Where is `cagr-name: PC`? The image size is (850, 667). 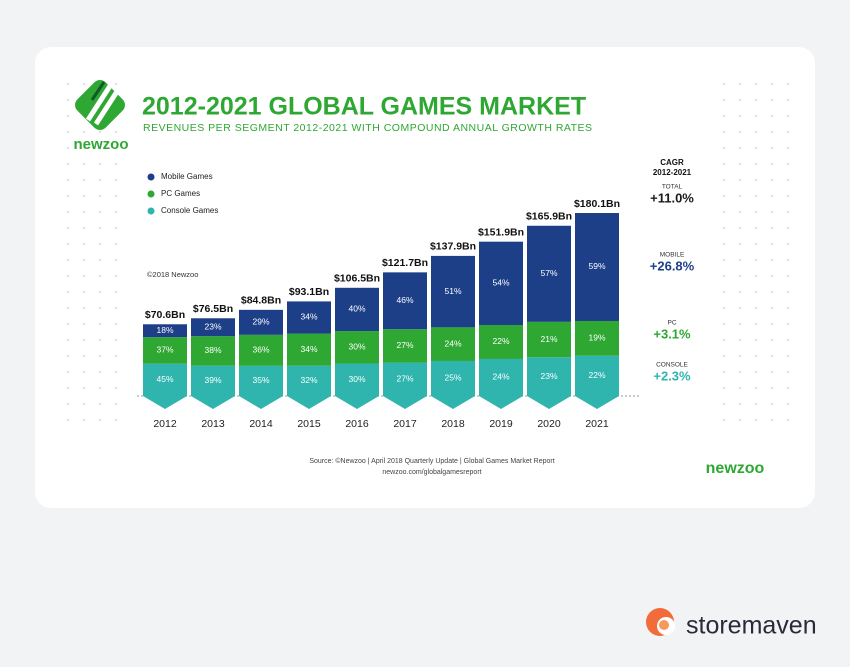
cagr-name: PC is located at coordinates (671, 323).